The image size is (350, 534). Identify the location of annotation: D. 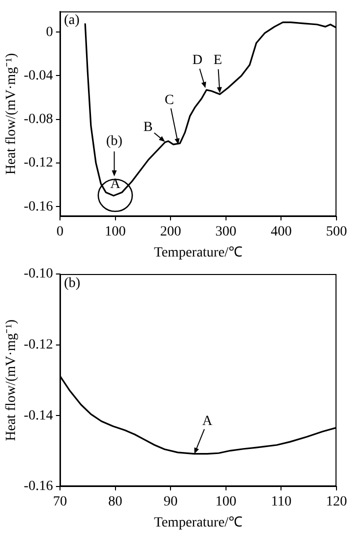
(197, 60).